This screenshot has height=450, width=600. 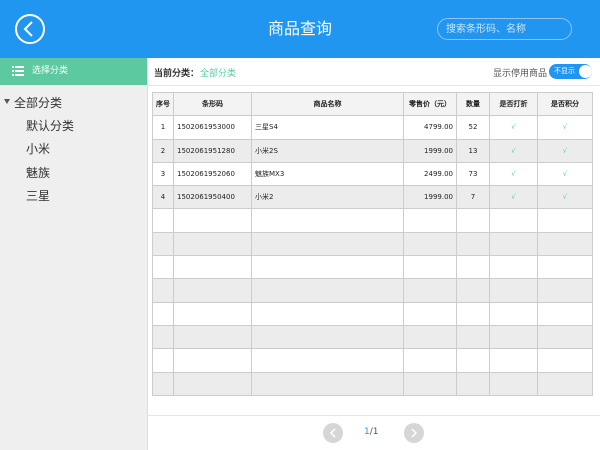 What do you see at coordinates (375, 432) in the screenshot?
I see `total-pages: 1` at bounding box center [375, 432].